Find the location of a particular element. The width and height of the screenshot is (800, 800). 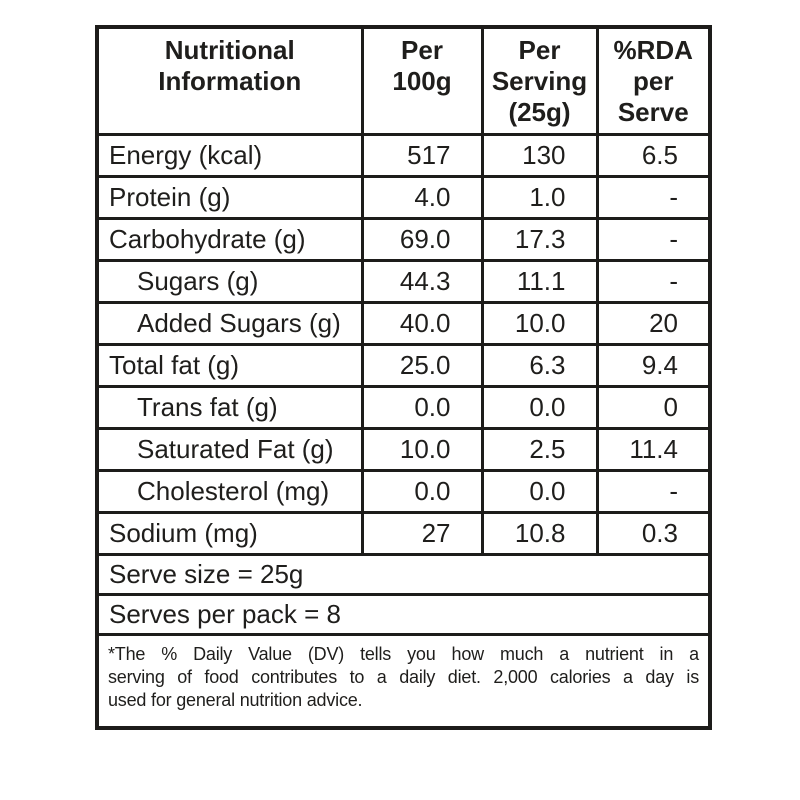

row-label: Protein (g) is located at coordinates (229, 197).